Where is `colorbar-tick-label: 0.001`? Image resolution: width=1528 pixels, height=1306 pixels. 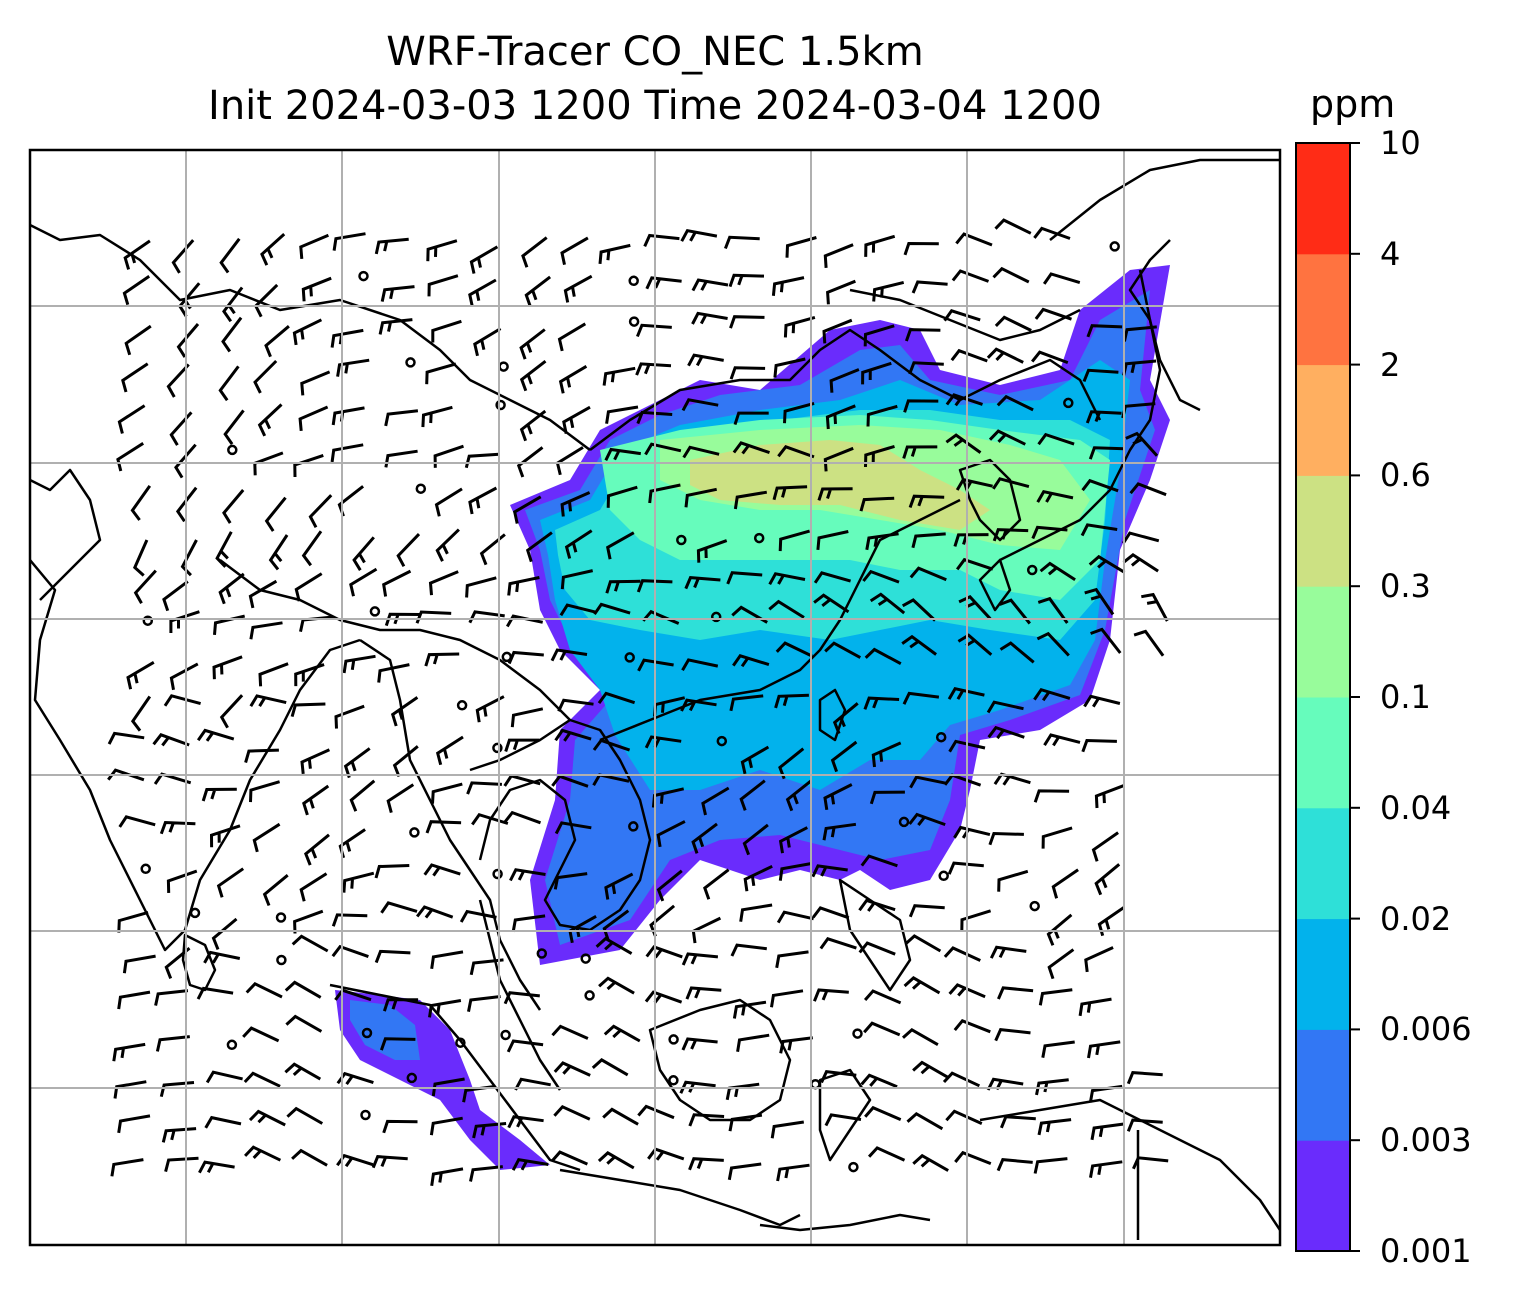 colorbar-tick-label: 0.001 is located at coordinates (1426, 1251).